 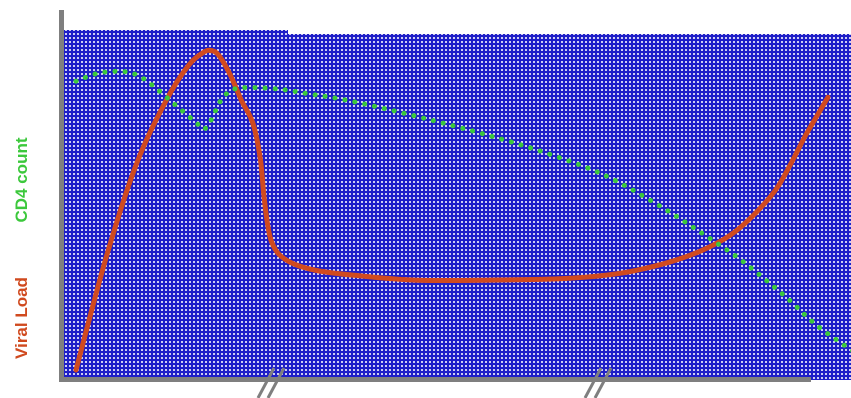 I want to click on x-axis, so click(x=435, y=379).